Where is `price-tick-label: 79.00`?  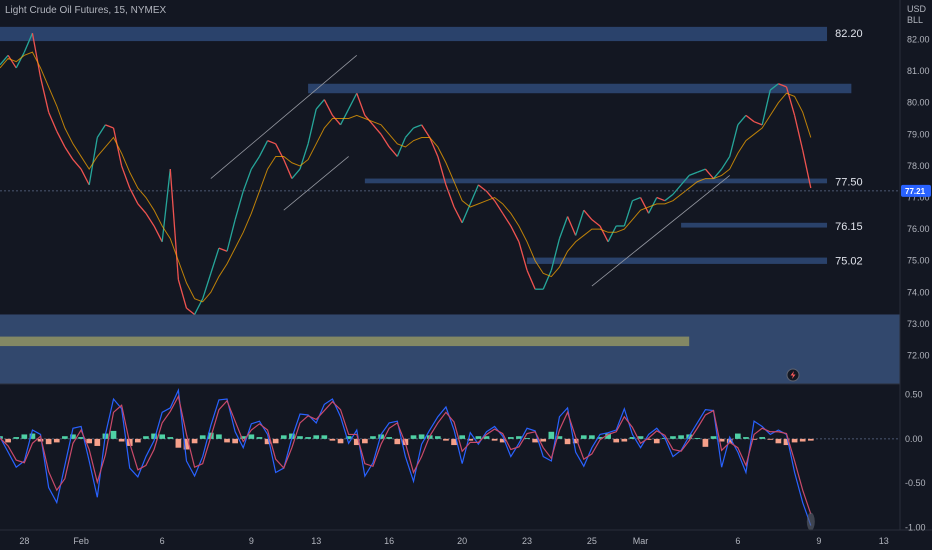
price-tick-label: 79.00 is located at coordinates (918, 134).